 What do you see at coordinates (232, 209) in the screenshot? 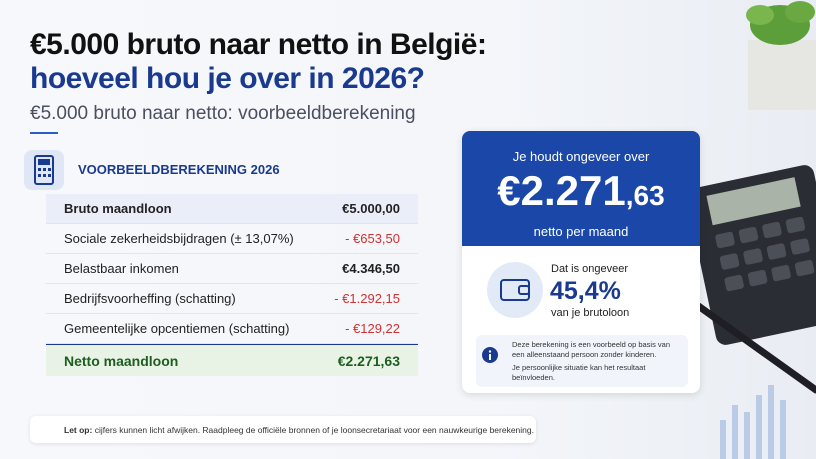
I see `table-row: Bruto maandloon €5.000,00` at bounding box center [232, 209].